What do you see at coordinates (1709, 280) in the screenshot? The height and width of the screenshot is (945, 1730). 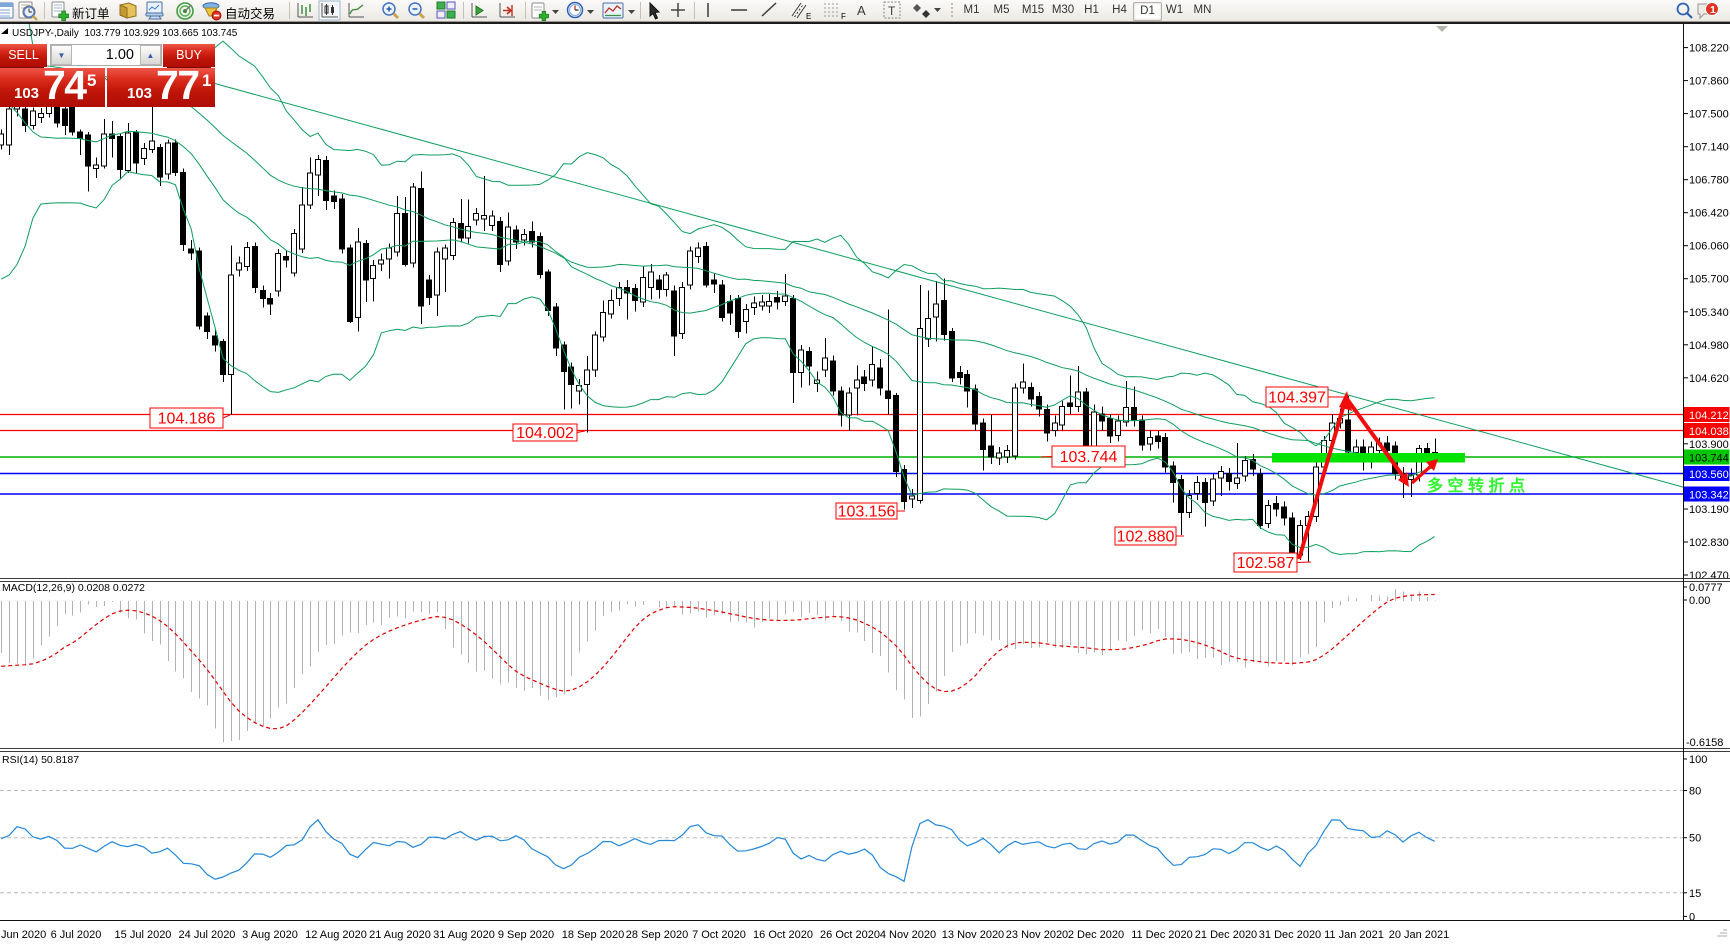 I see `svg-text: 105.700` at bounding box center [1709, 280].